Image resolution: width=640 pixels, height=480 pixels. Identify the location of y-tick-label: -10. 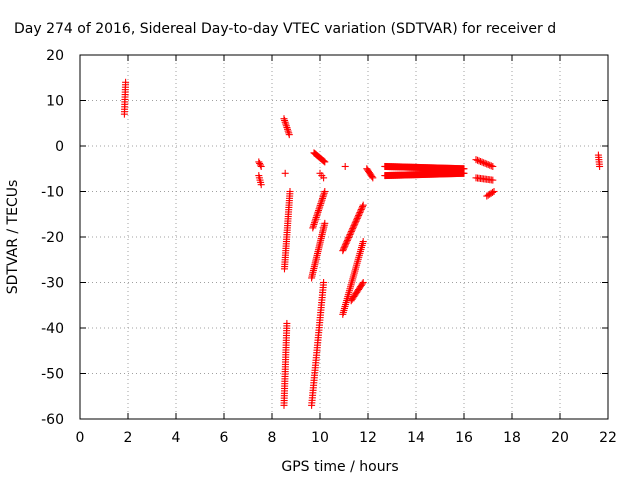
(52, 193).